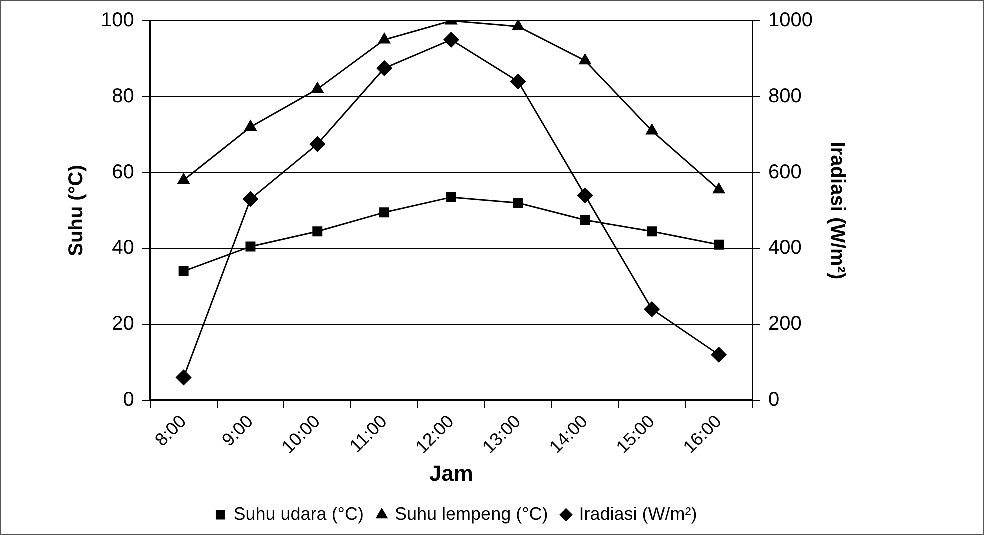 The width and height of the screenshot is (984, 535). I want to click on y-tick-label: 60, so click(123, 172).